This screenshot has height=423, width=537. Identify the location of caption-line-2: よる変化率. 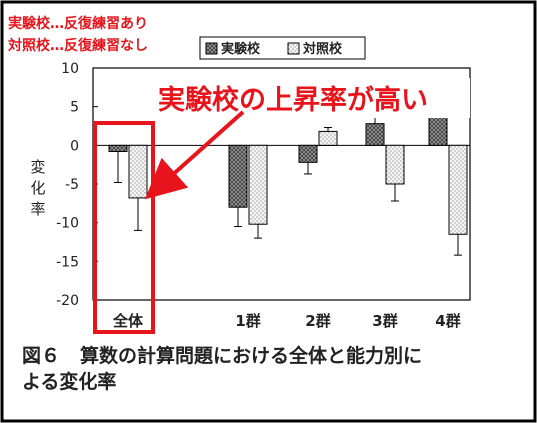
(69, 382).